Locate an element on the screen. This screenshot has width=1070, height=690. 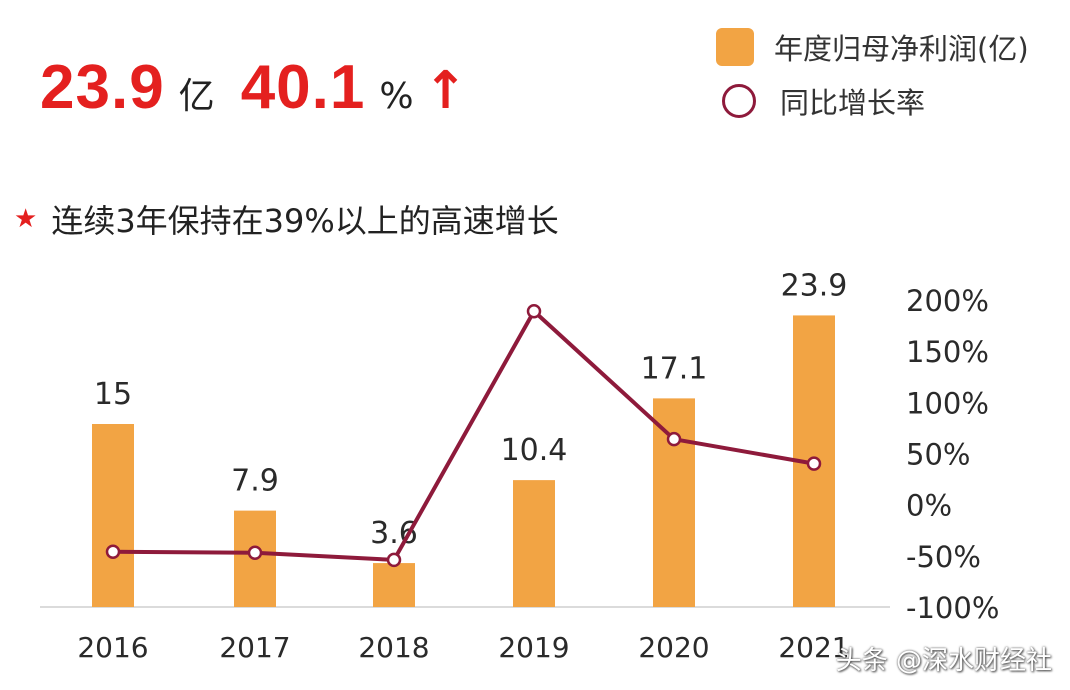
bar-2019 is located at coordinates (534, 543).